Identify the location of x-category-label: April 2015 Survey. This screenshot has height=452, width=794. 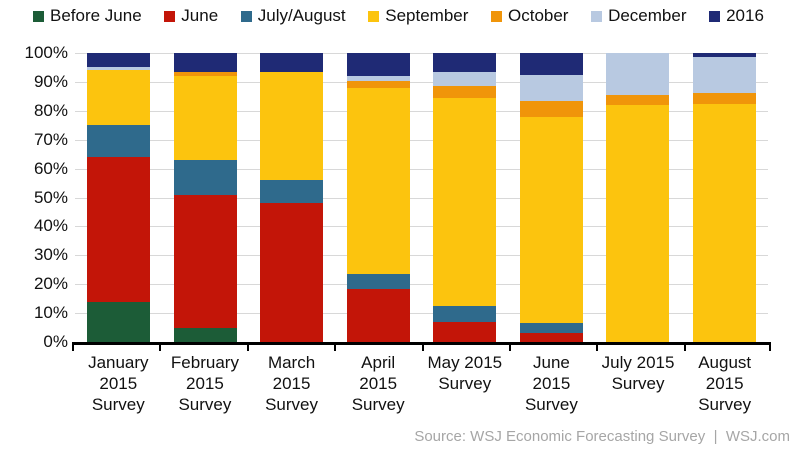
(378, 383).